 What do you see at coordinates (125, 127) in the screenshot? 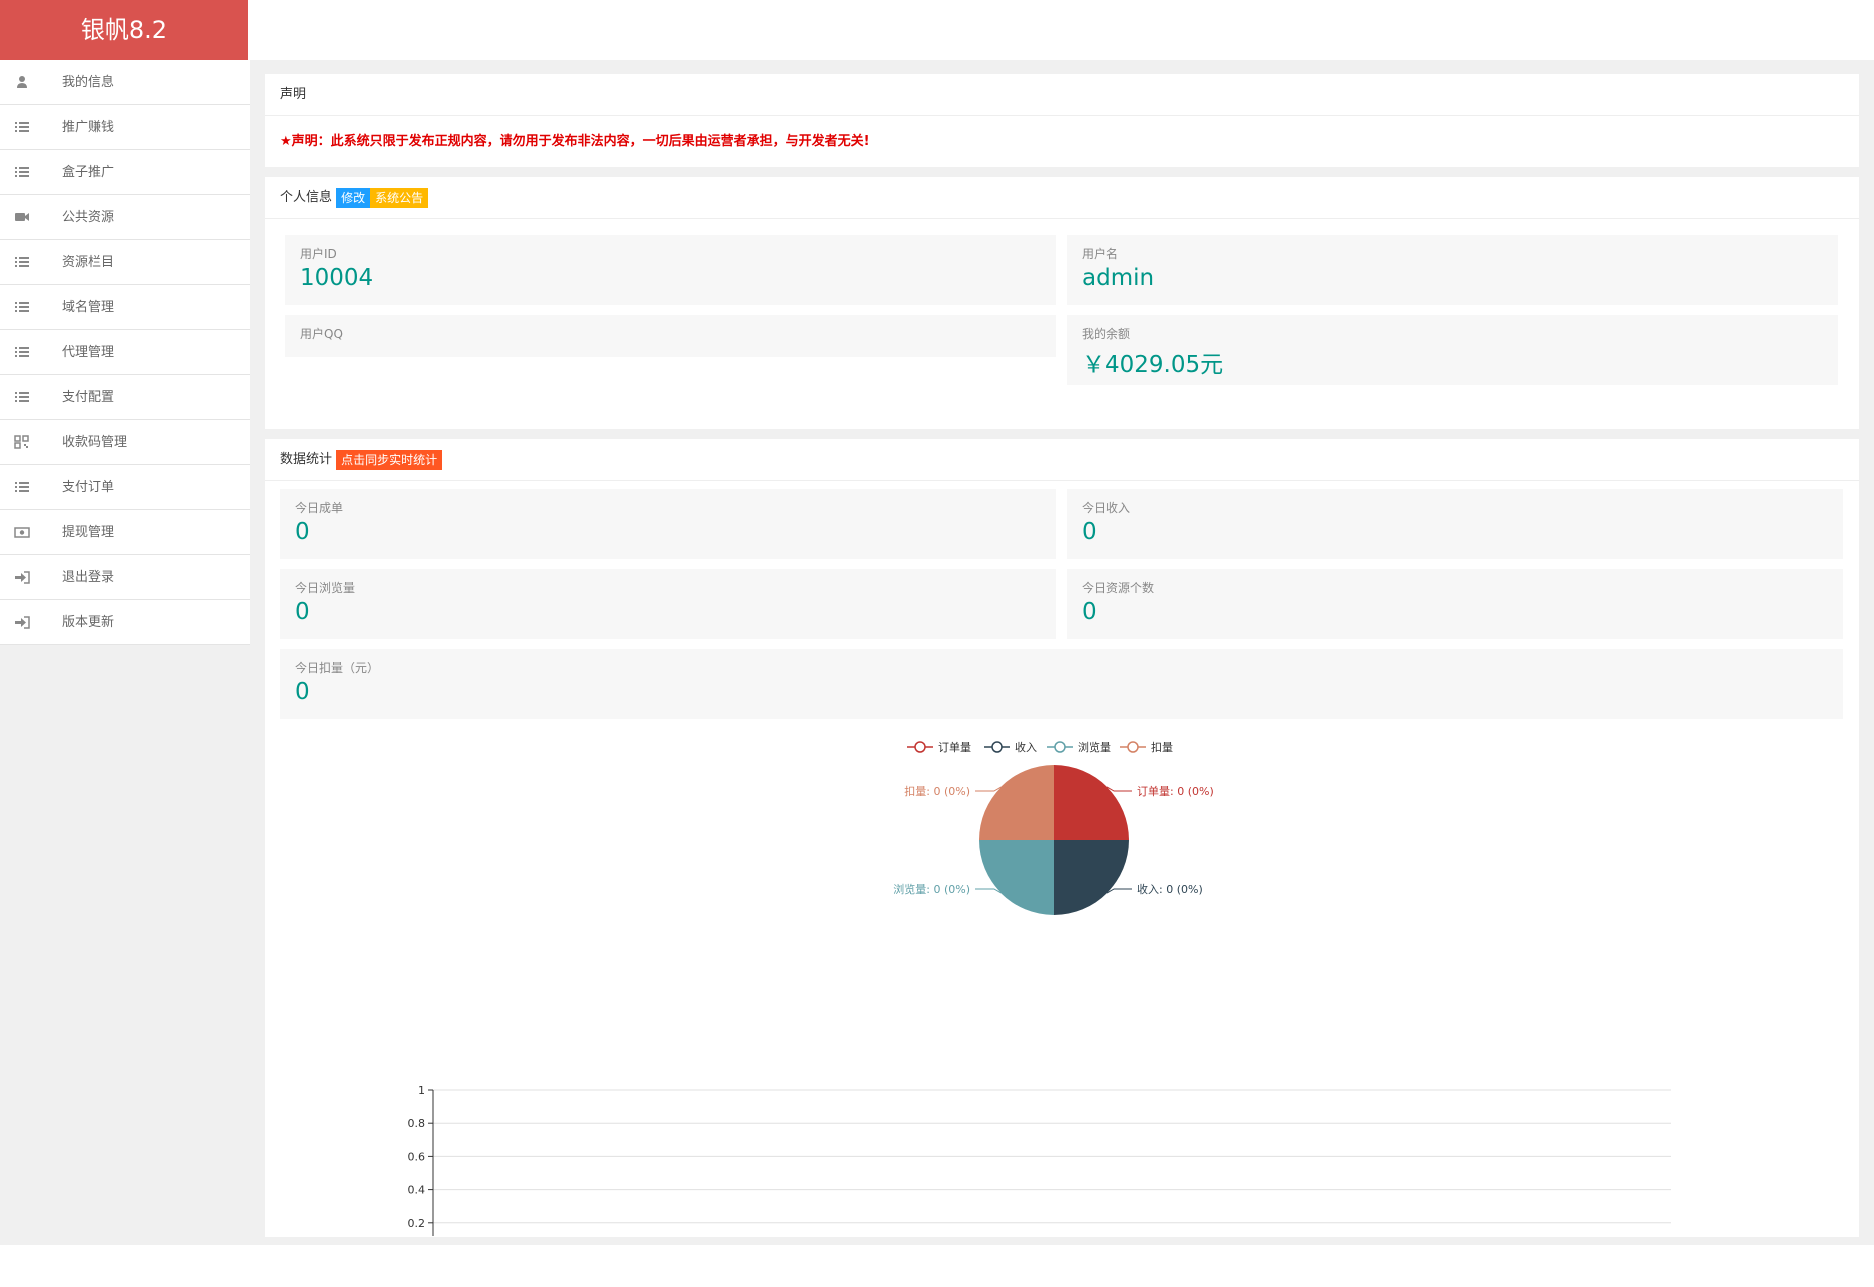
I see `sidebar-item: 推广赚钱` at bounding box center [125, 127].